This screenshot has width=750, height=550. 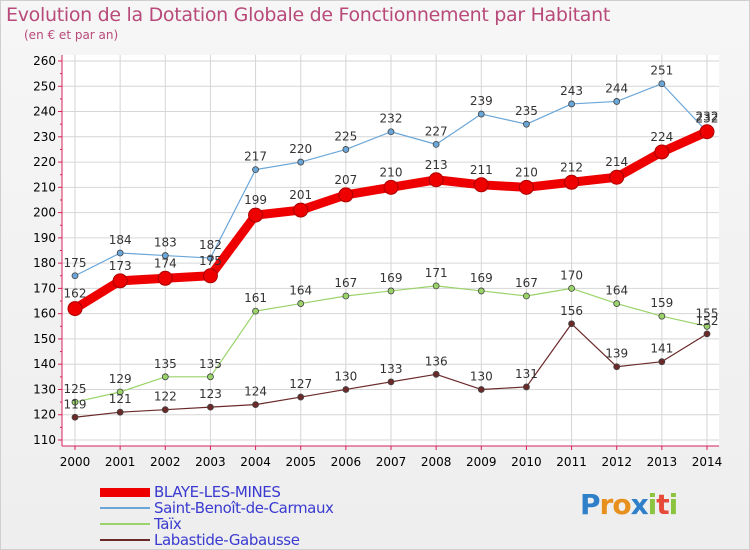 I want to click on data-label-saint-beno-t-de-carmaux: 184, so click(x=120, y=240).